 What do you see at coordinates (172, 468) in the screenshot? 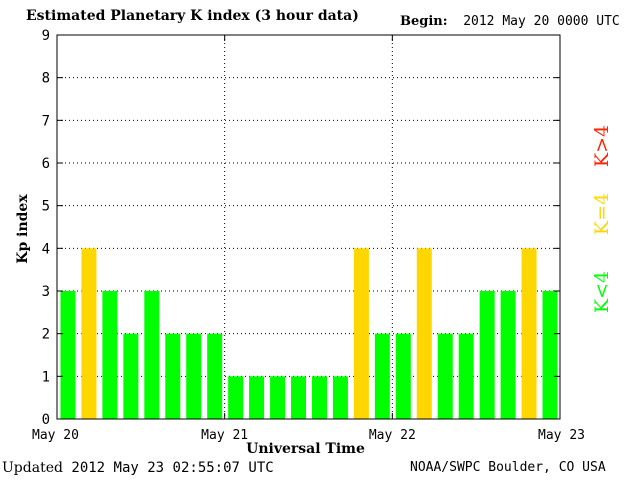
I see `updated-value: 2012 May 23 02:55:07 UTC` at bounding box center [172, 468].